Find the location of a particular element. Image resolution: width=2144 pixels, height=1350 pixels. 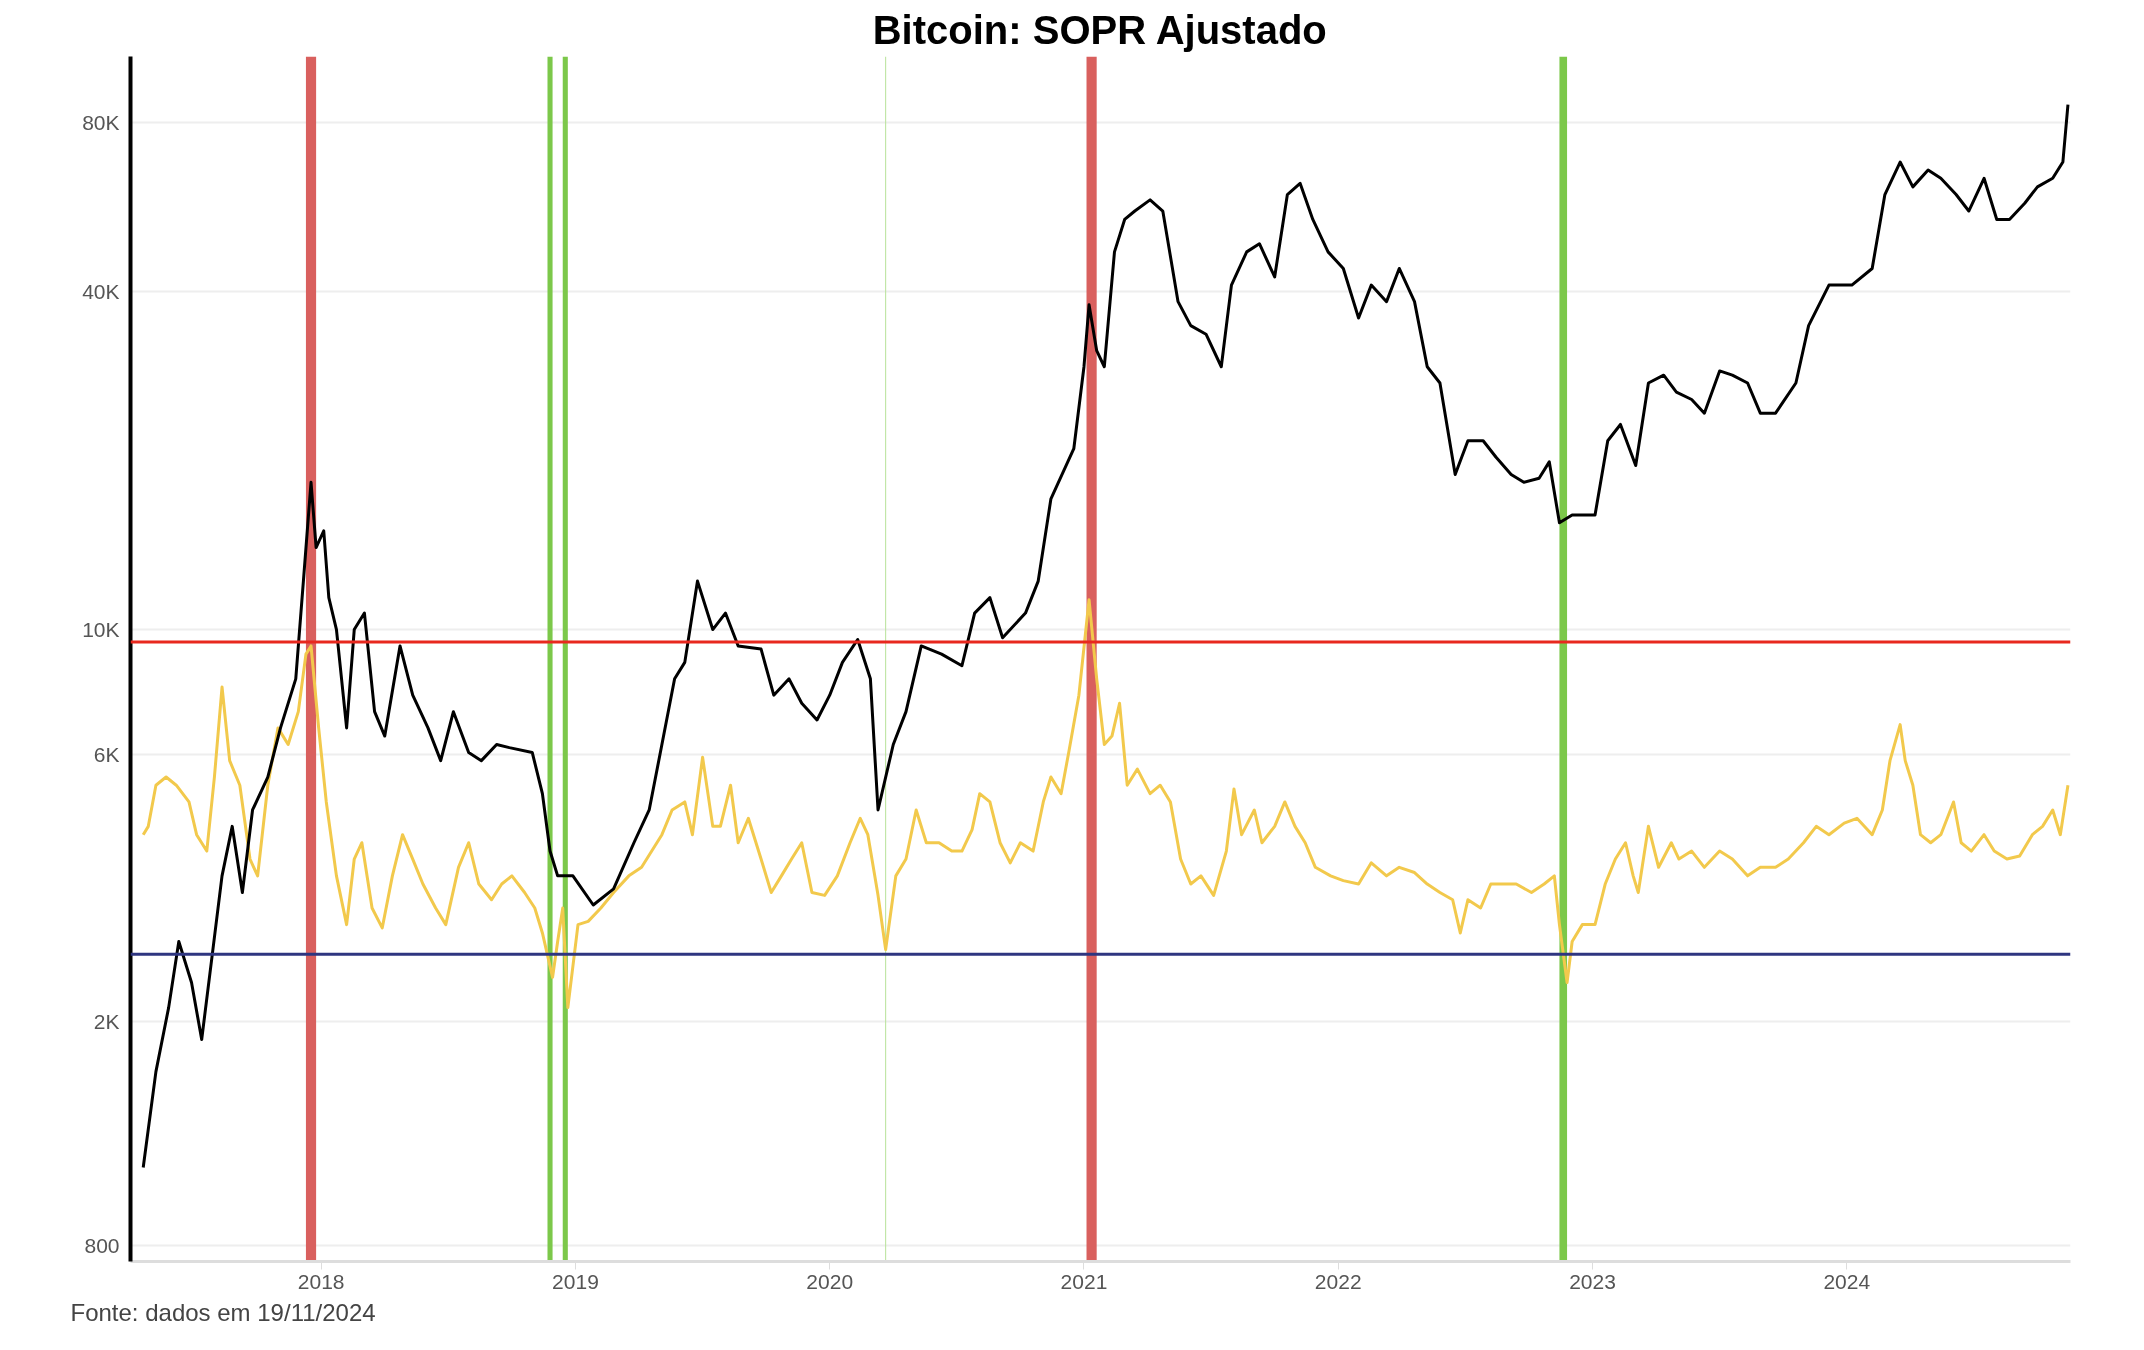

y-tick-label: 80K is located at coordinates (101, 123).